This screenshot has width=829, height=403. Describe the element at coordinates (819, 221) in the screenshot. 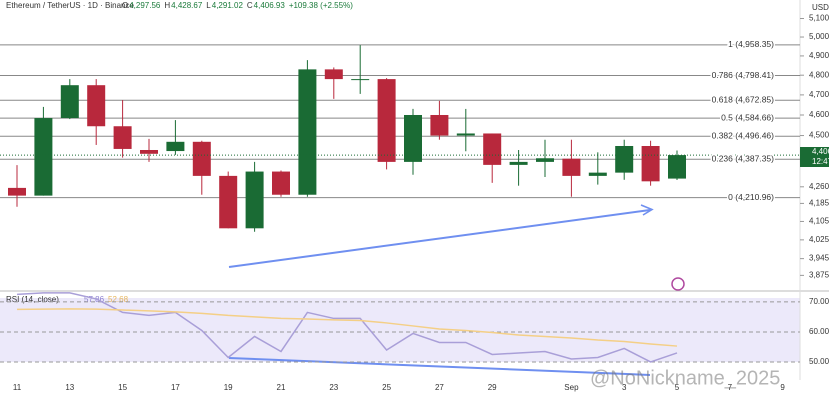

I see `y-tick-label: 4,105` at that location.